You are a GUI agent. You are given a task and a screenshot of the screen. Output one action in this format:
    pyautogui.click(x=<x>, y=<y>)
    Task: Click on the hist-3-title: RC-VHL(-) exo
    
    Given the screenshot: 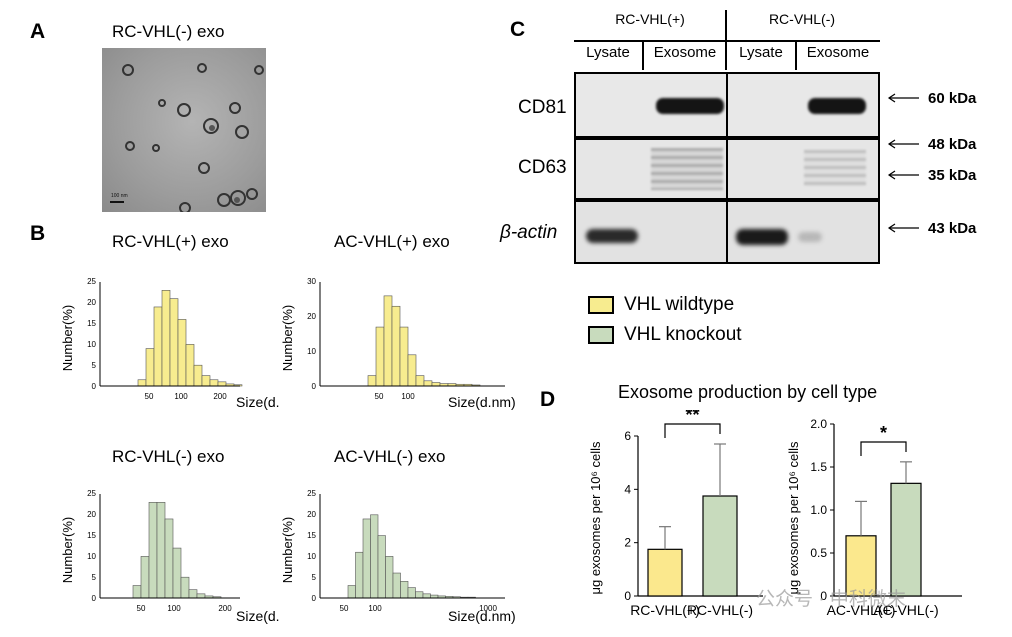 What is the action you would take?
    pyautogui.click(x=168, y=456)
    